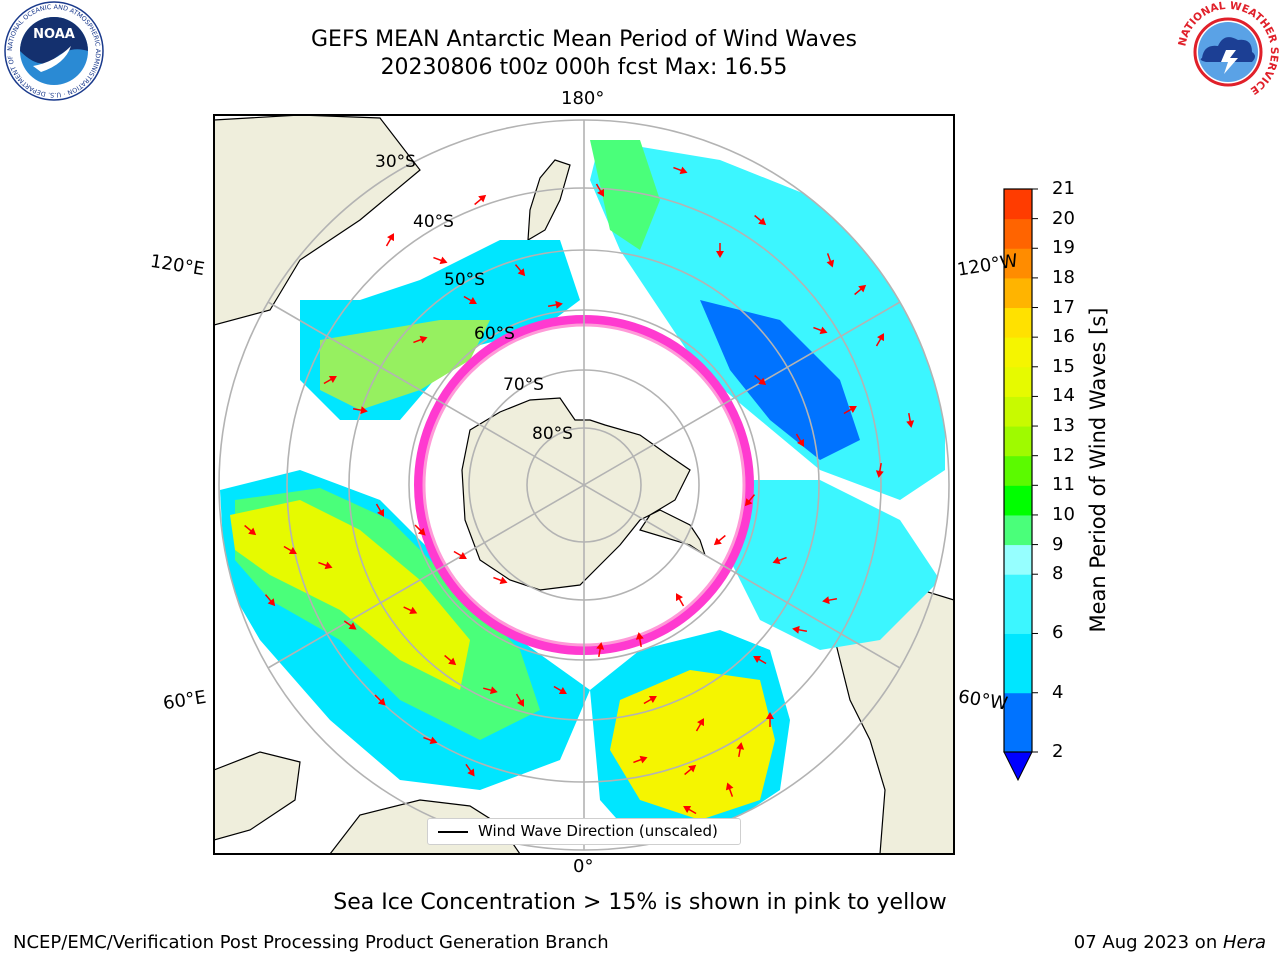  I want to click on colorbar-tick-label: 20, so click(1063, 218).